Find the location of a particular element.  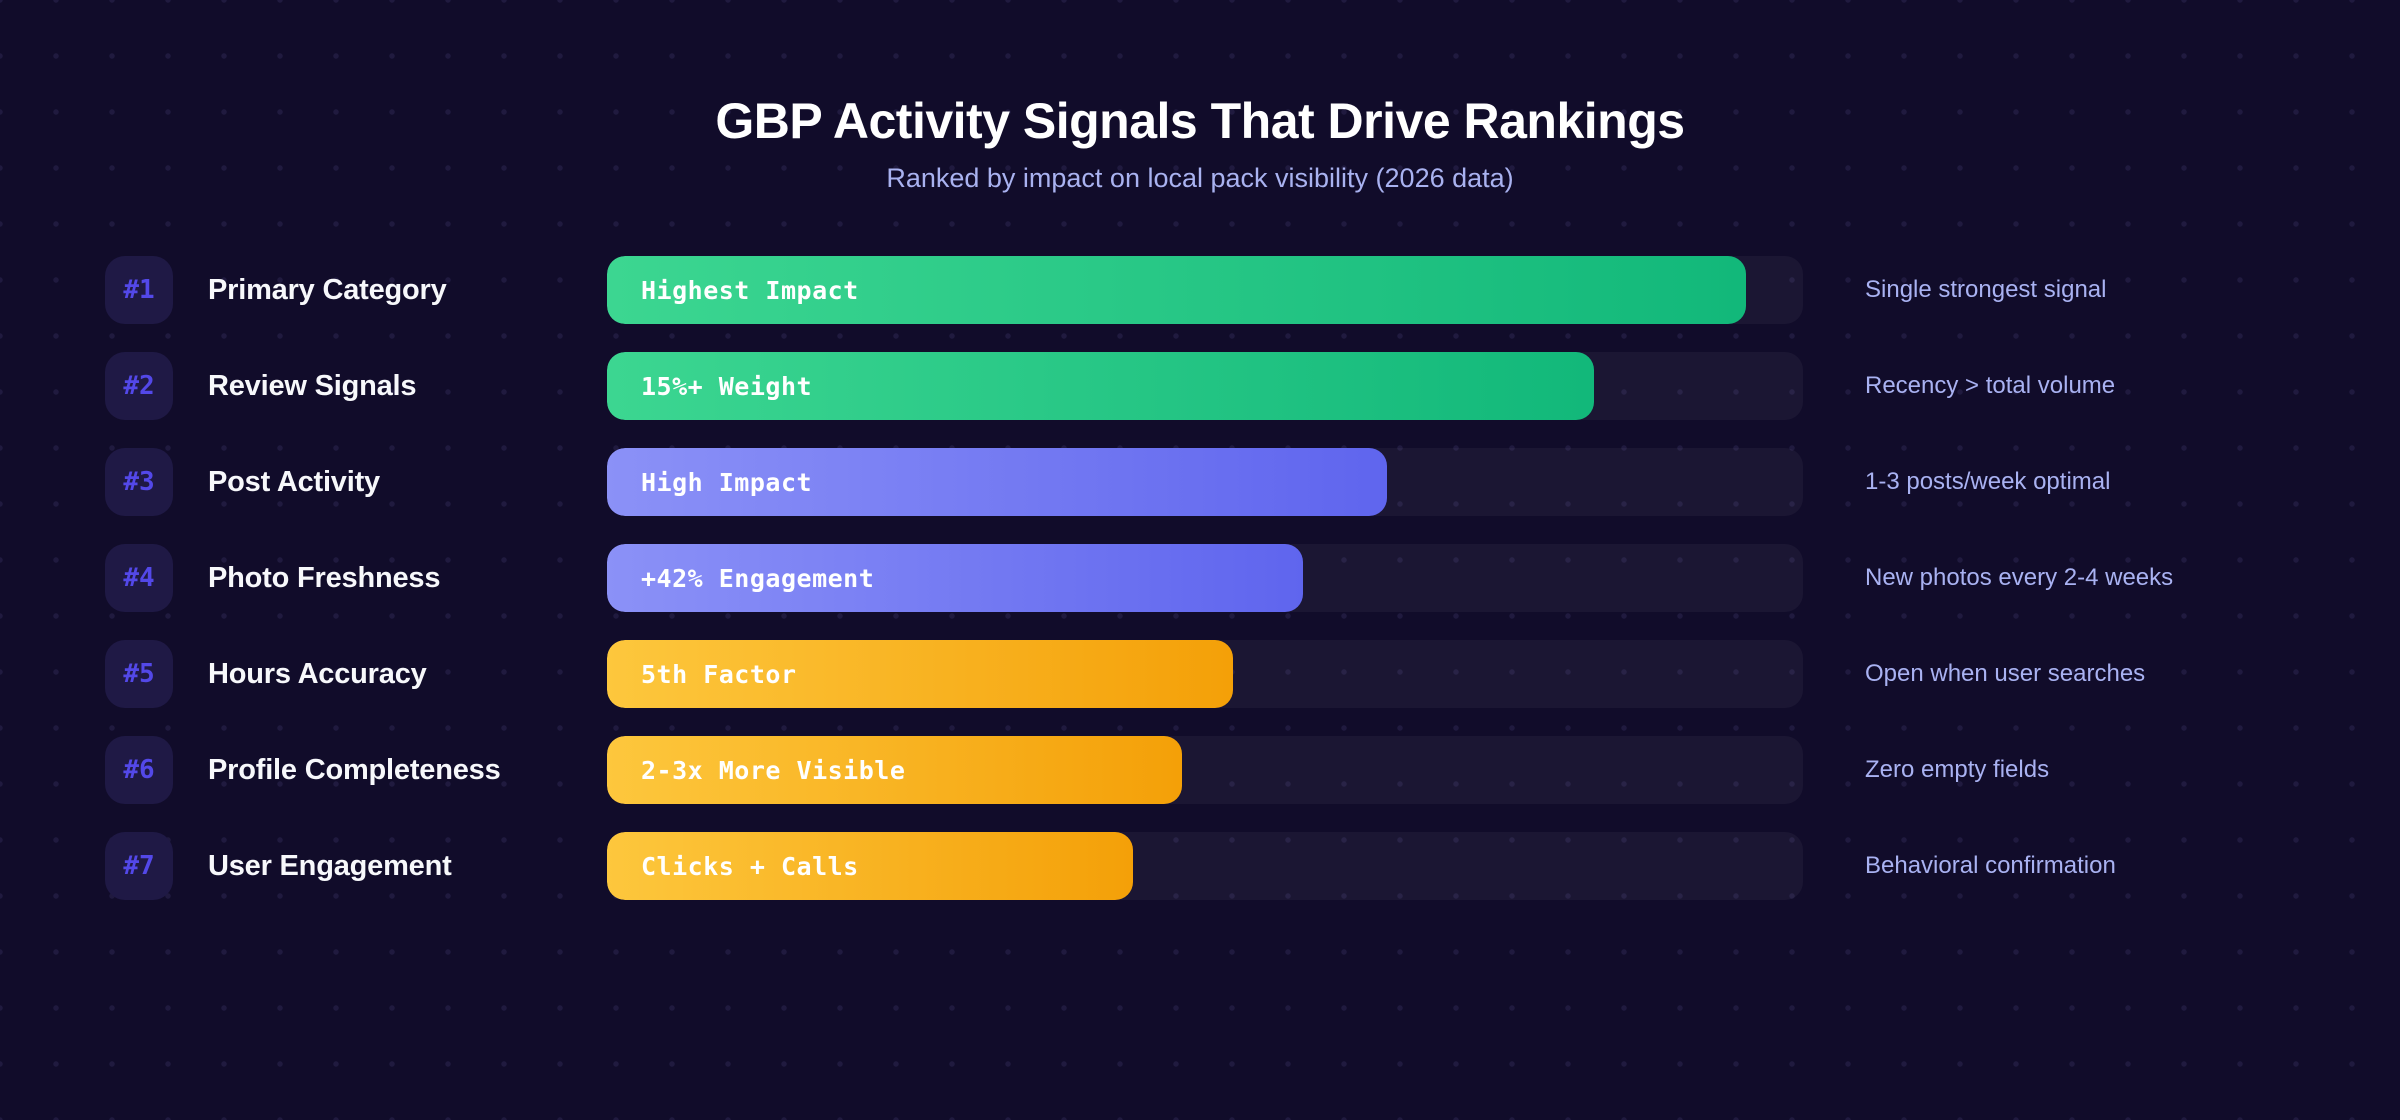

annotation: Behavioral confirmation is located at coordinates (1990, 865).